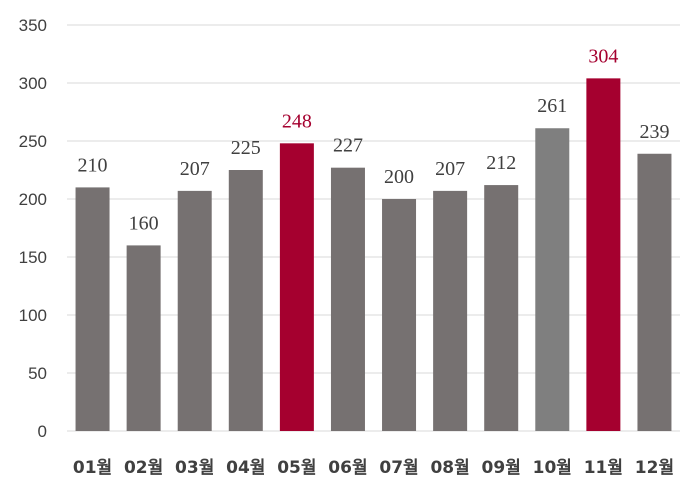  Describe the element at coordinates (33, 199) in the screenshot. I see `y-tick-label: 200` at that location.